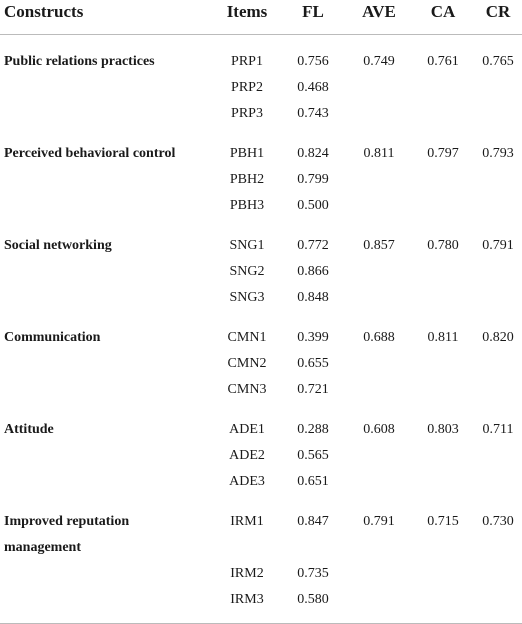  I want to click on ca-cell: 0.780, so click(443, 245).